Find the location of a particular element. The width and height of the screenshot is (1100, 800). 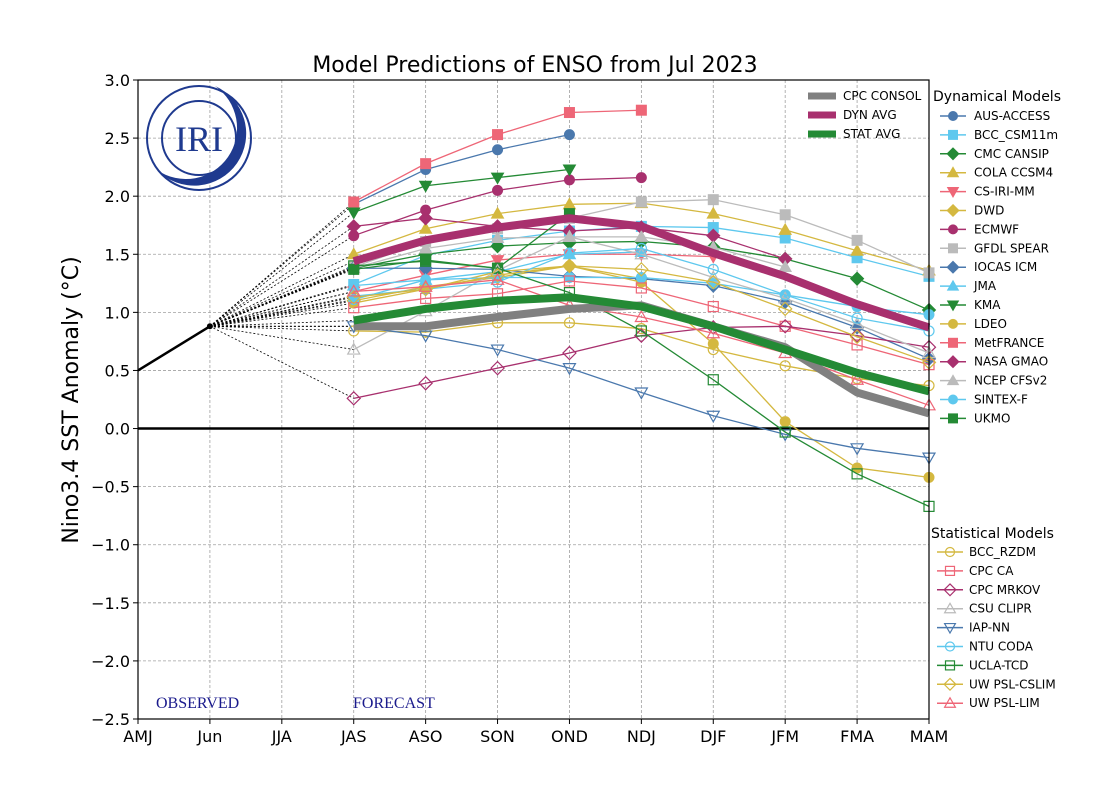

legend-header: Statistical Models is located at coordinates (992, 534).